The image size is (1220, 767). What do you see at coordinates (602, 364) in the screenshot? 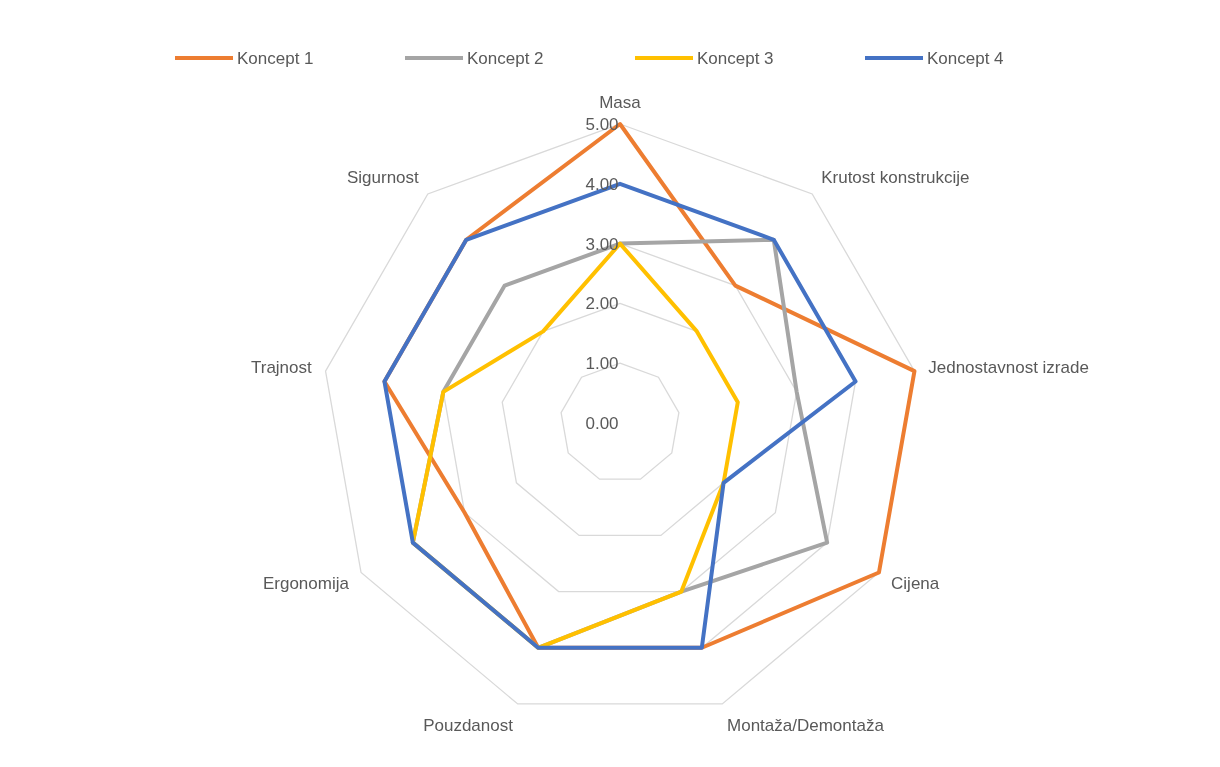
I see `y-tick-label: 1.00` at bounding box center [602, 364].